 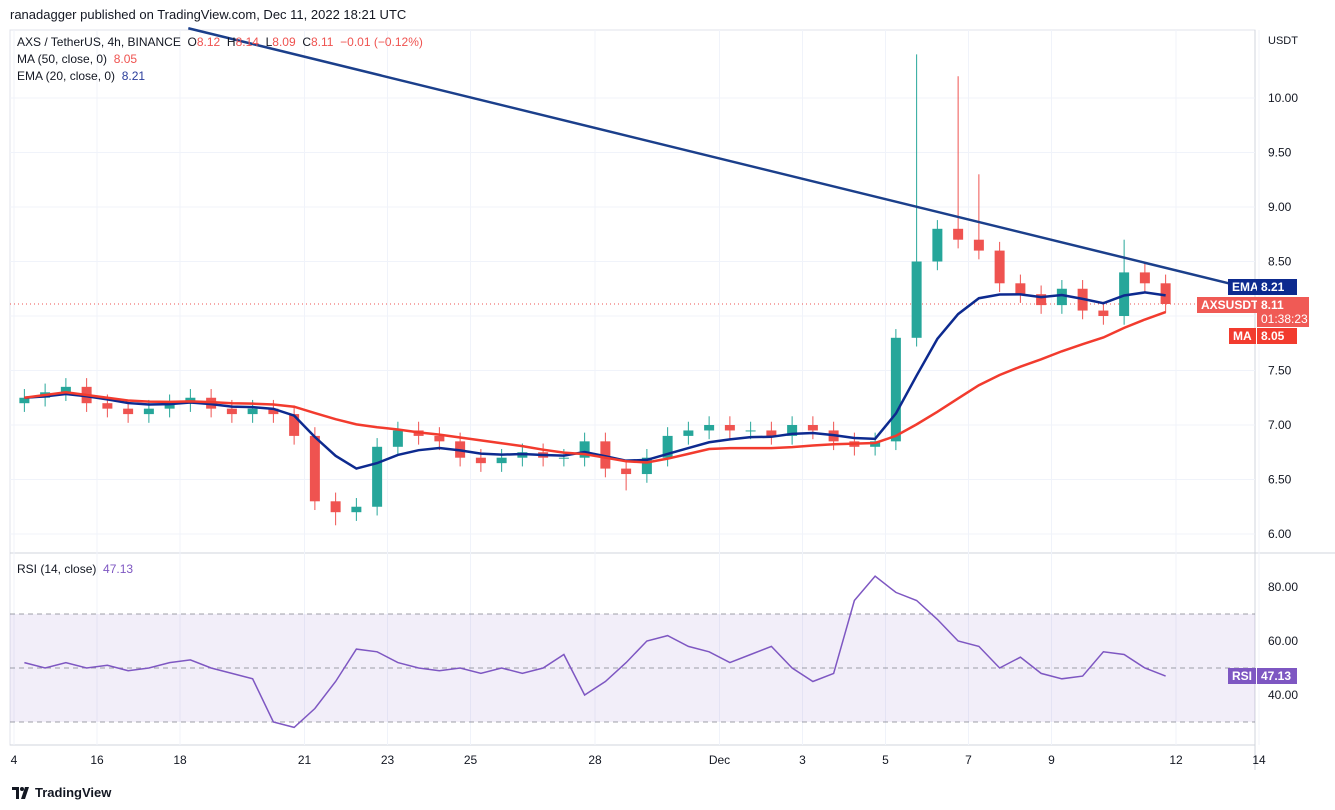 I want to click on price-tick: 6.50, so click(x=1280, y=480).